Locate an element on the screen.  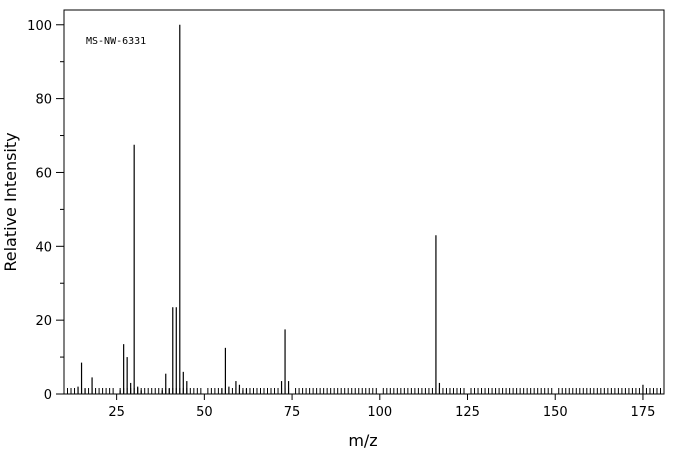
x-axis-ticks: 25 50 75 100 125 150 175 is located at coordinates (381, 407).